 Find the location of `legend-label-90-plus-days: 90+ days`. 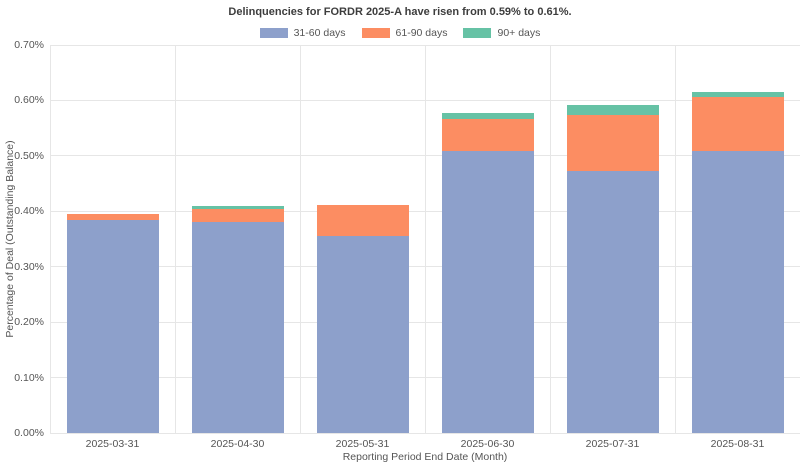

legend-label-90-plus-days: 90+ days is located at coordinates (519, 32).